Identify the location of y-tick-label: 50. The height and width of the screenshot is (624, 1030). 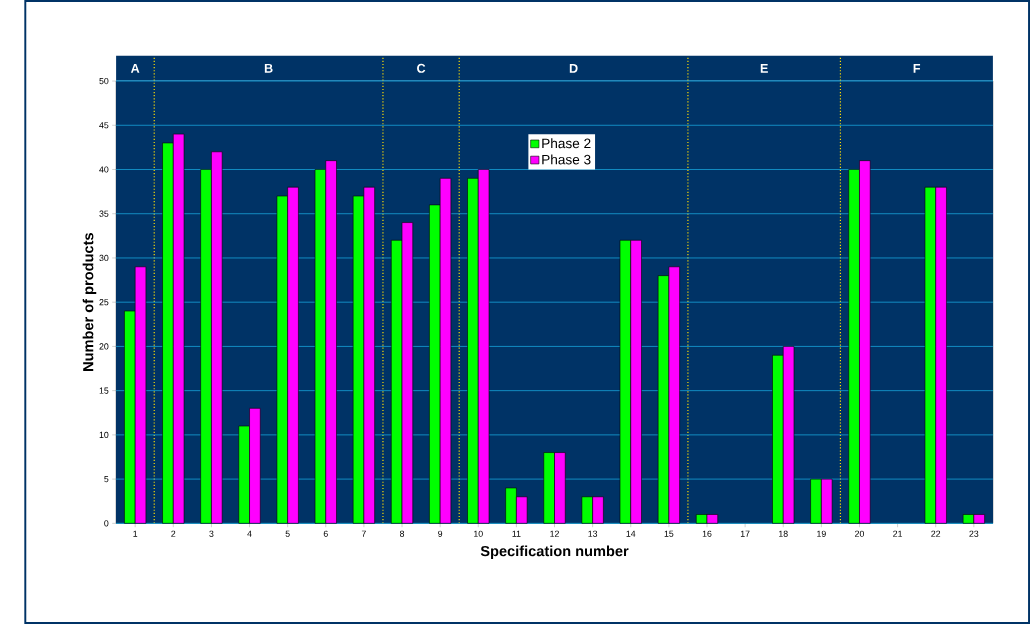
(104, 81).